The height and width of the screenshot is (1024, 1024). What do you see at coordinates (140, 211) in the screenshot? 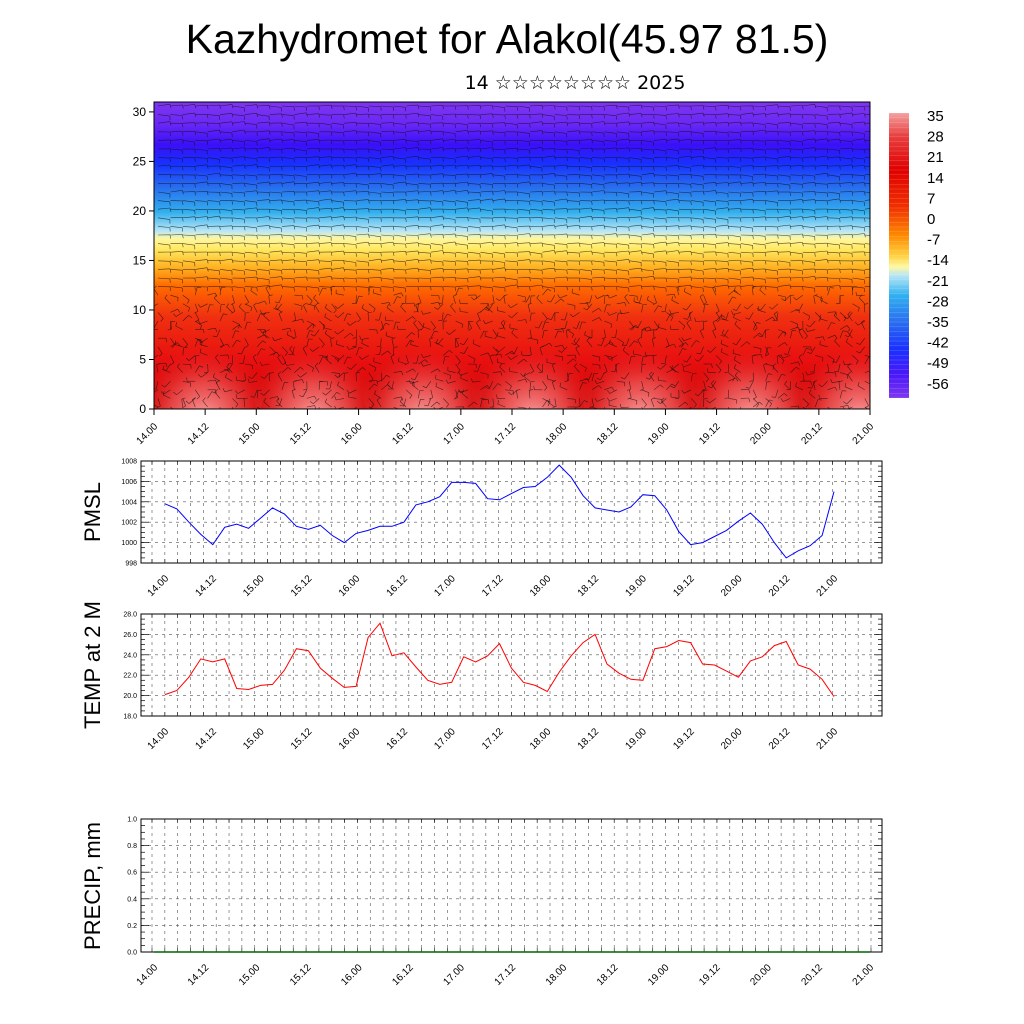
I see `y-tick-label: 20` at bounding box center [140, 211].